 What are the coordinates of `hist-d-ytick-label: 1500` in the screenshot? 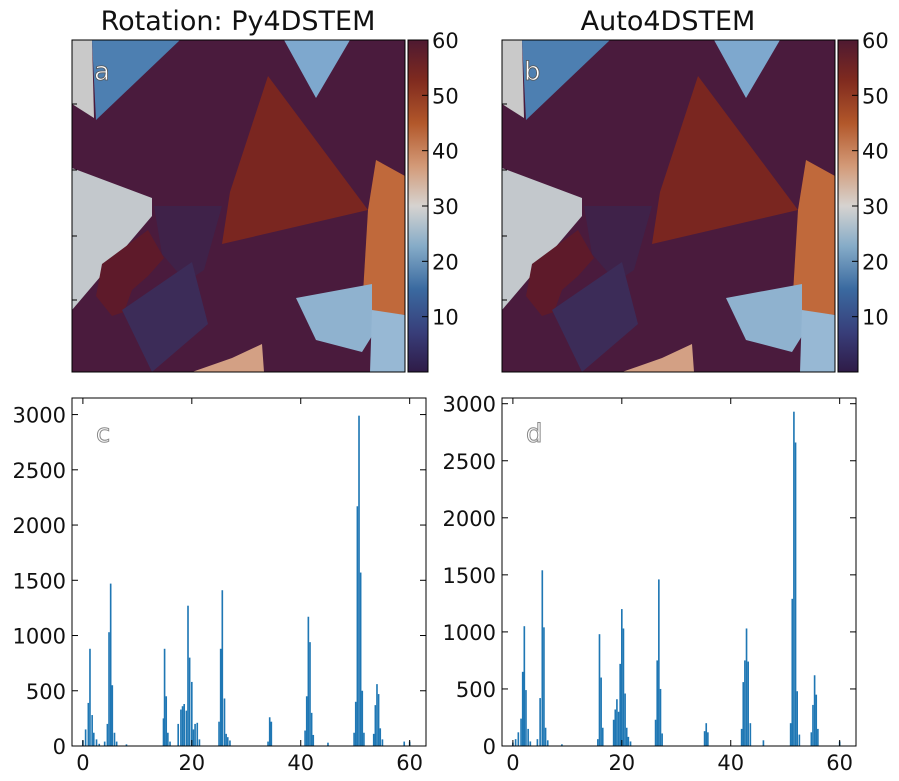 It's located at (469, 576).